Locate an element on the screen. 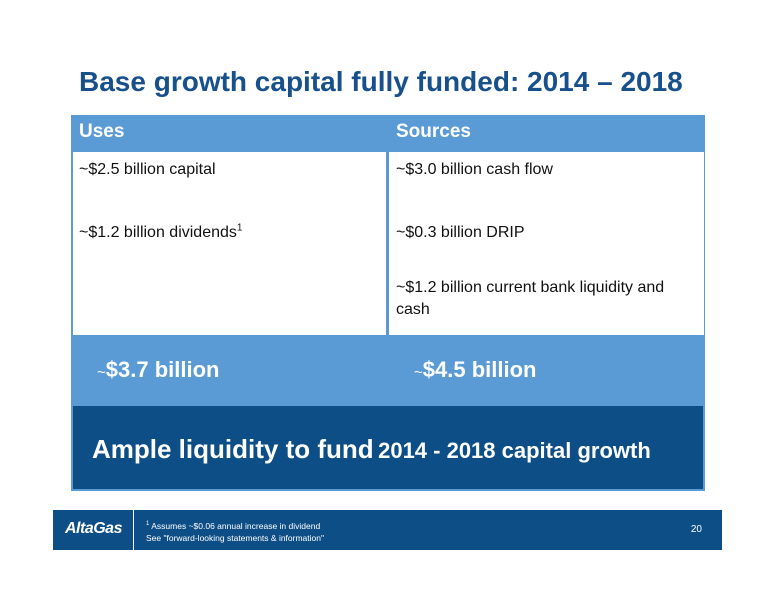 This screenshot has width=776, height=600. sources-header: Sources is located at coordinates (433, 131).